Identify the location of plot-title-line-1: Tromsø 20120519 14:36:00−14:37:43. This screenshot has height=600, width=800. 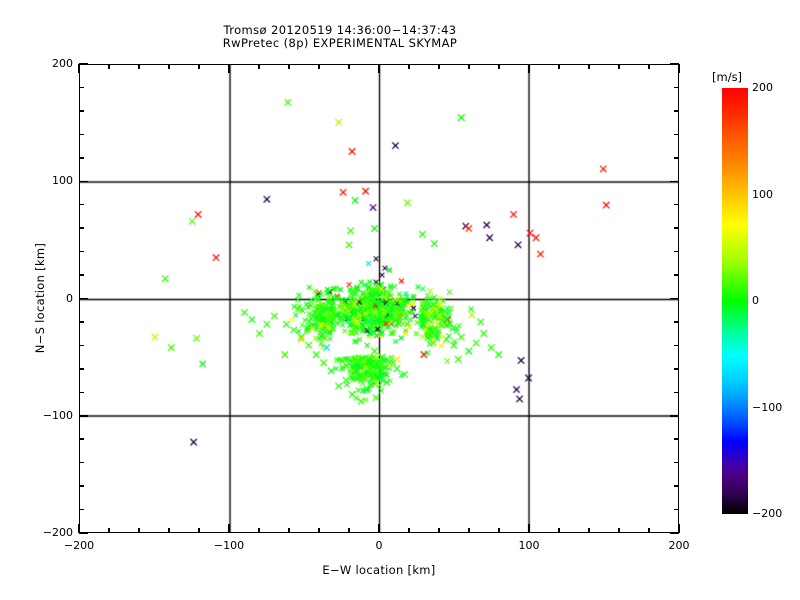
(340, 30).